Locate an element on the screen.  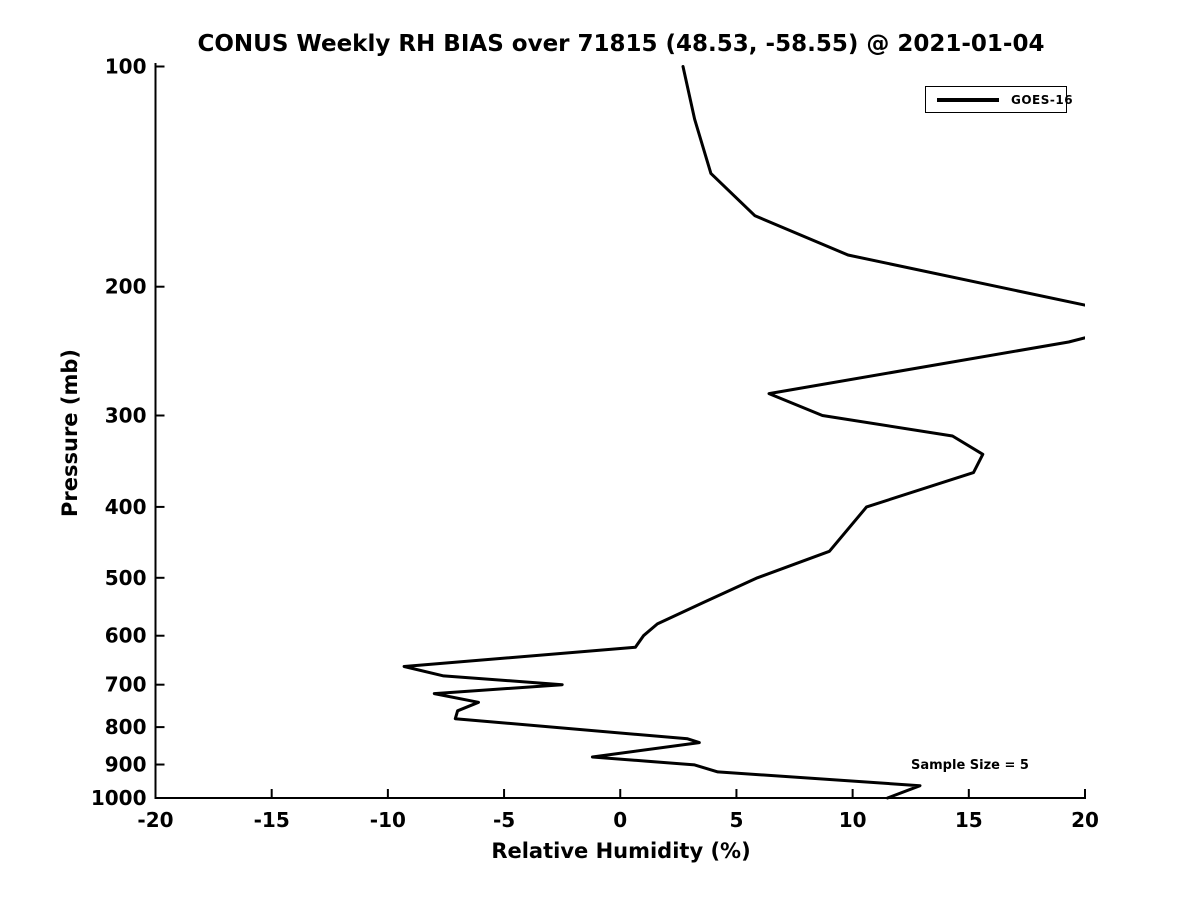
y-tick-label: 600 is located at coordinates (126, 636).